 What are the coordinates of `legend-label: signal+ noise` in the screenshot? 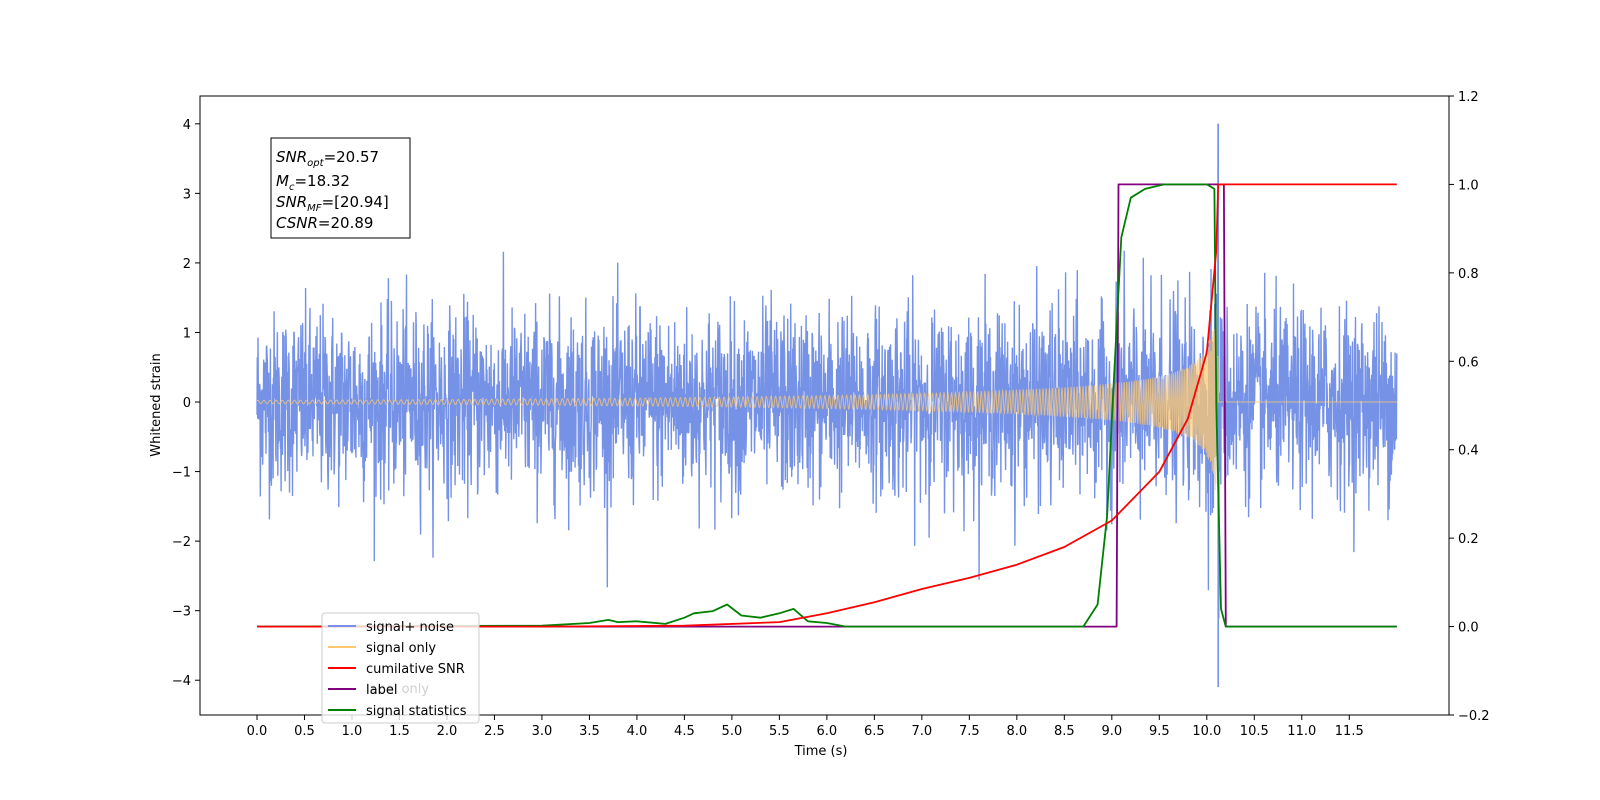 It's located at (410, 627).